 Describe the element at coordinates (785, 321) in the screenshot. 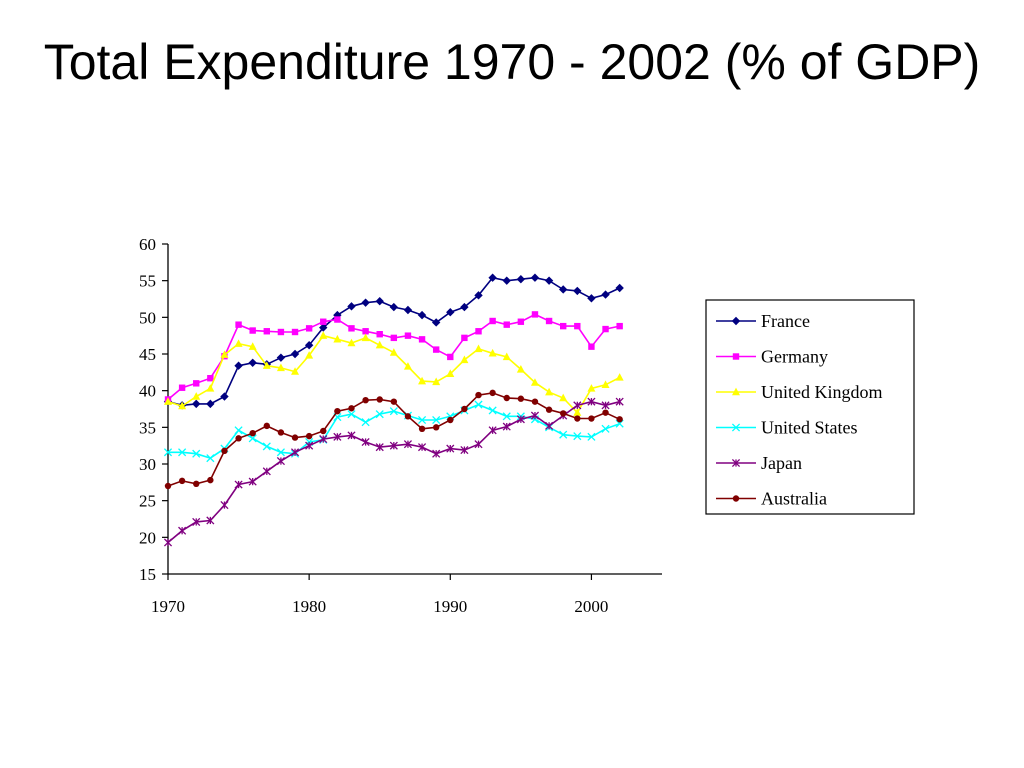

I see `legend-label-france: France` at that location.